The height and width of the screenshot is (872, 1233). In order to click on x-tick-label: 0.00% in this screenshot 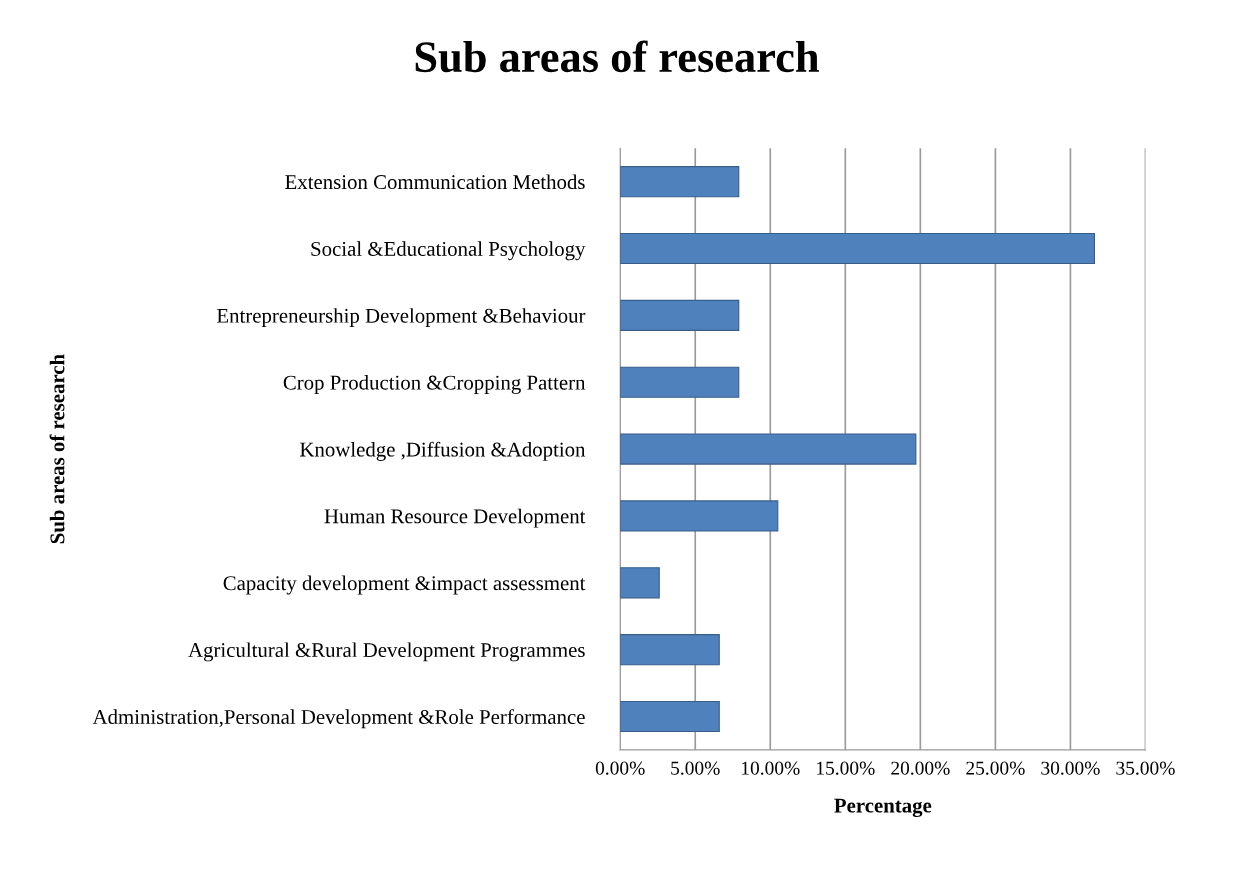, I will do `click(620, 768)`.